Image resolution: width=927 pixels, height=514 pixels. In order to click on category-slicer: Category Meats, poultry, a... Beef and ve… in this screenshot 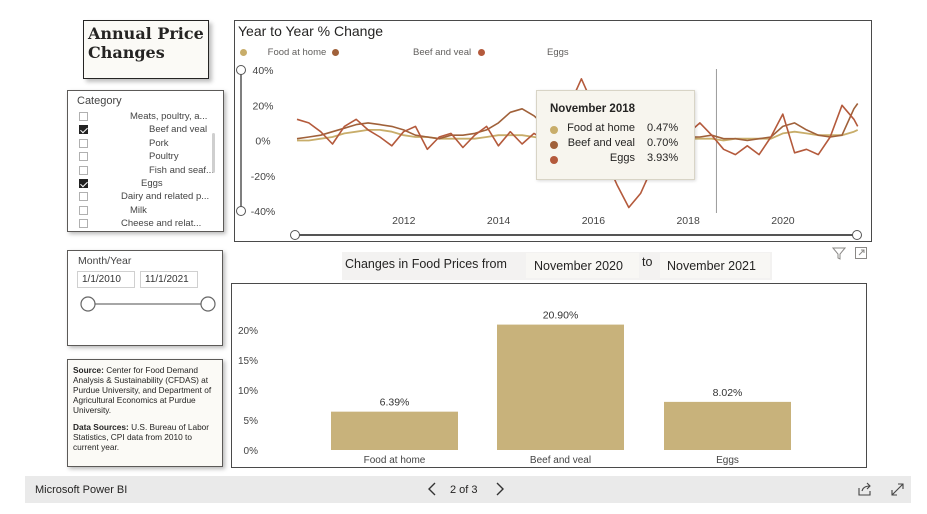, I will do `click(145, 161)`.